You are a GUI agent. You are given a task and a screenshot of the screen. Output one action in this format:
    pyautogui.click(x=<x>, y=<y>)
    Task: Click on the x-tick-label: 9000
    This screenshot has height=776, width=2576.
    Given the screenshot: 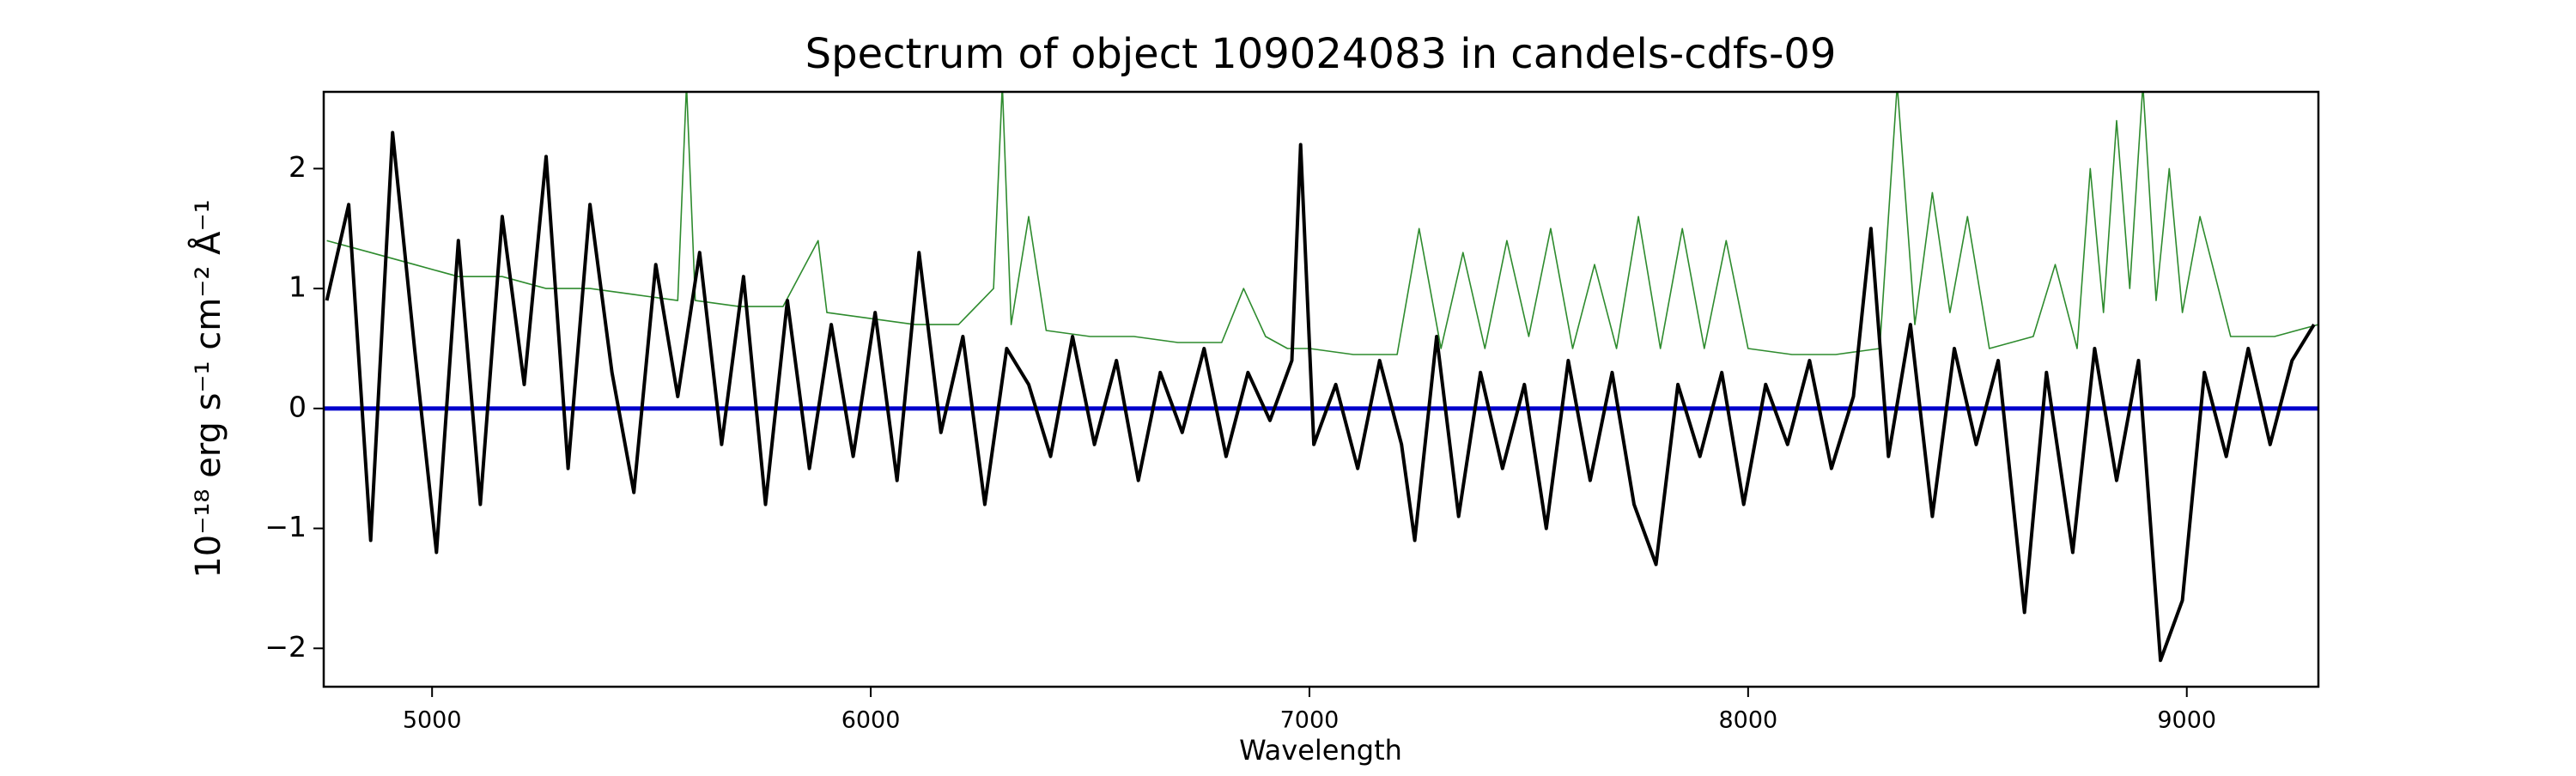 What is the action you would take?
    pyautogui.click(x=2186, y=720)
    